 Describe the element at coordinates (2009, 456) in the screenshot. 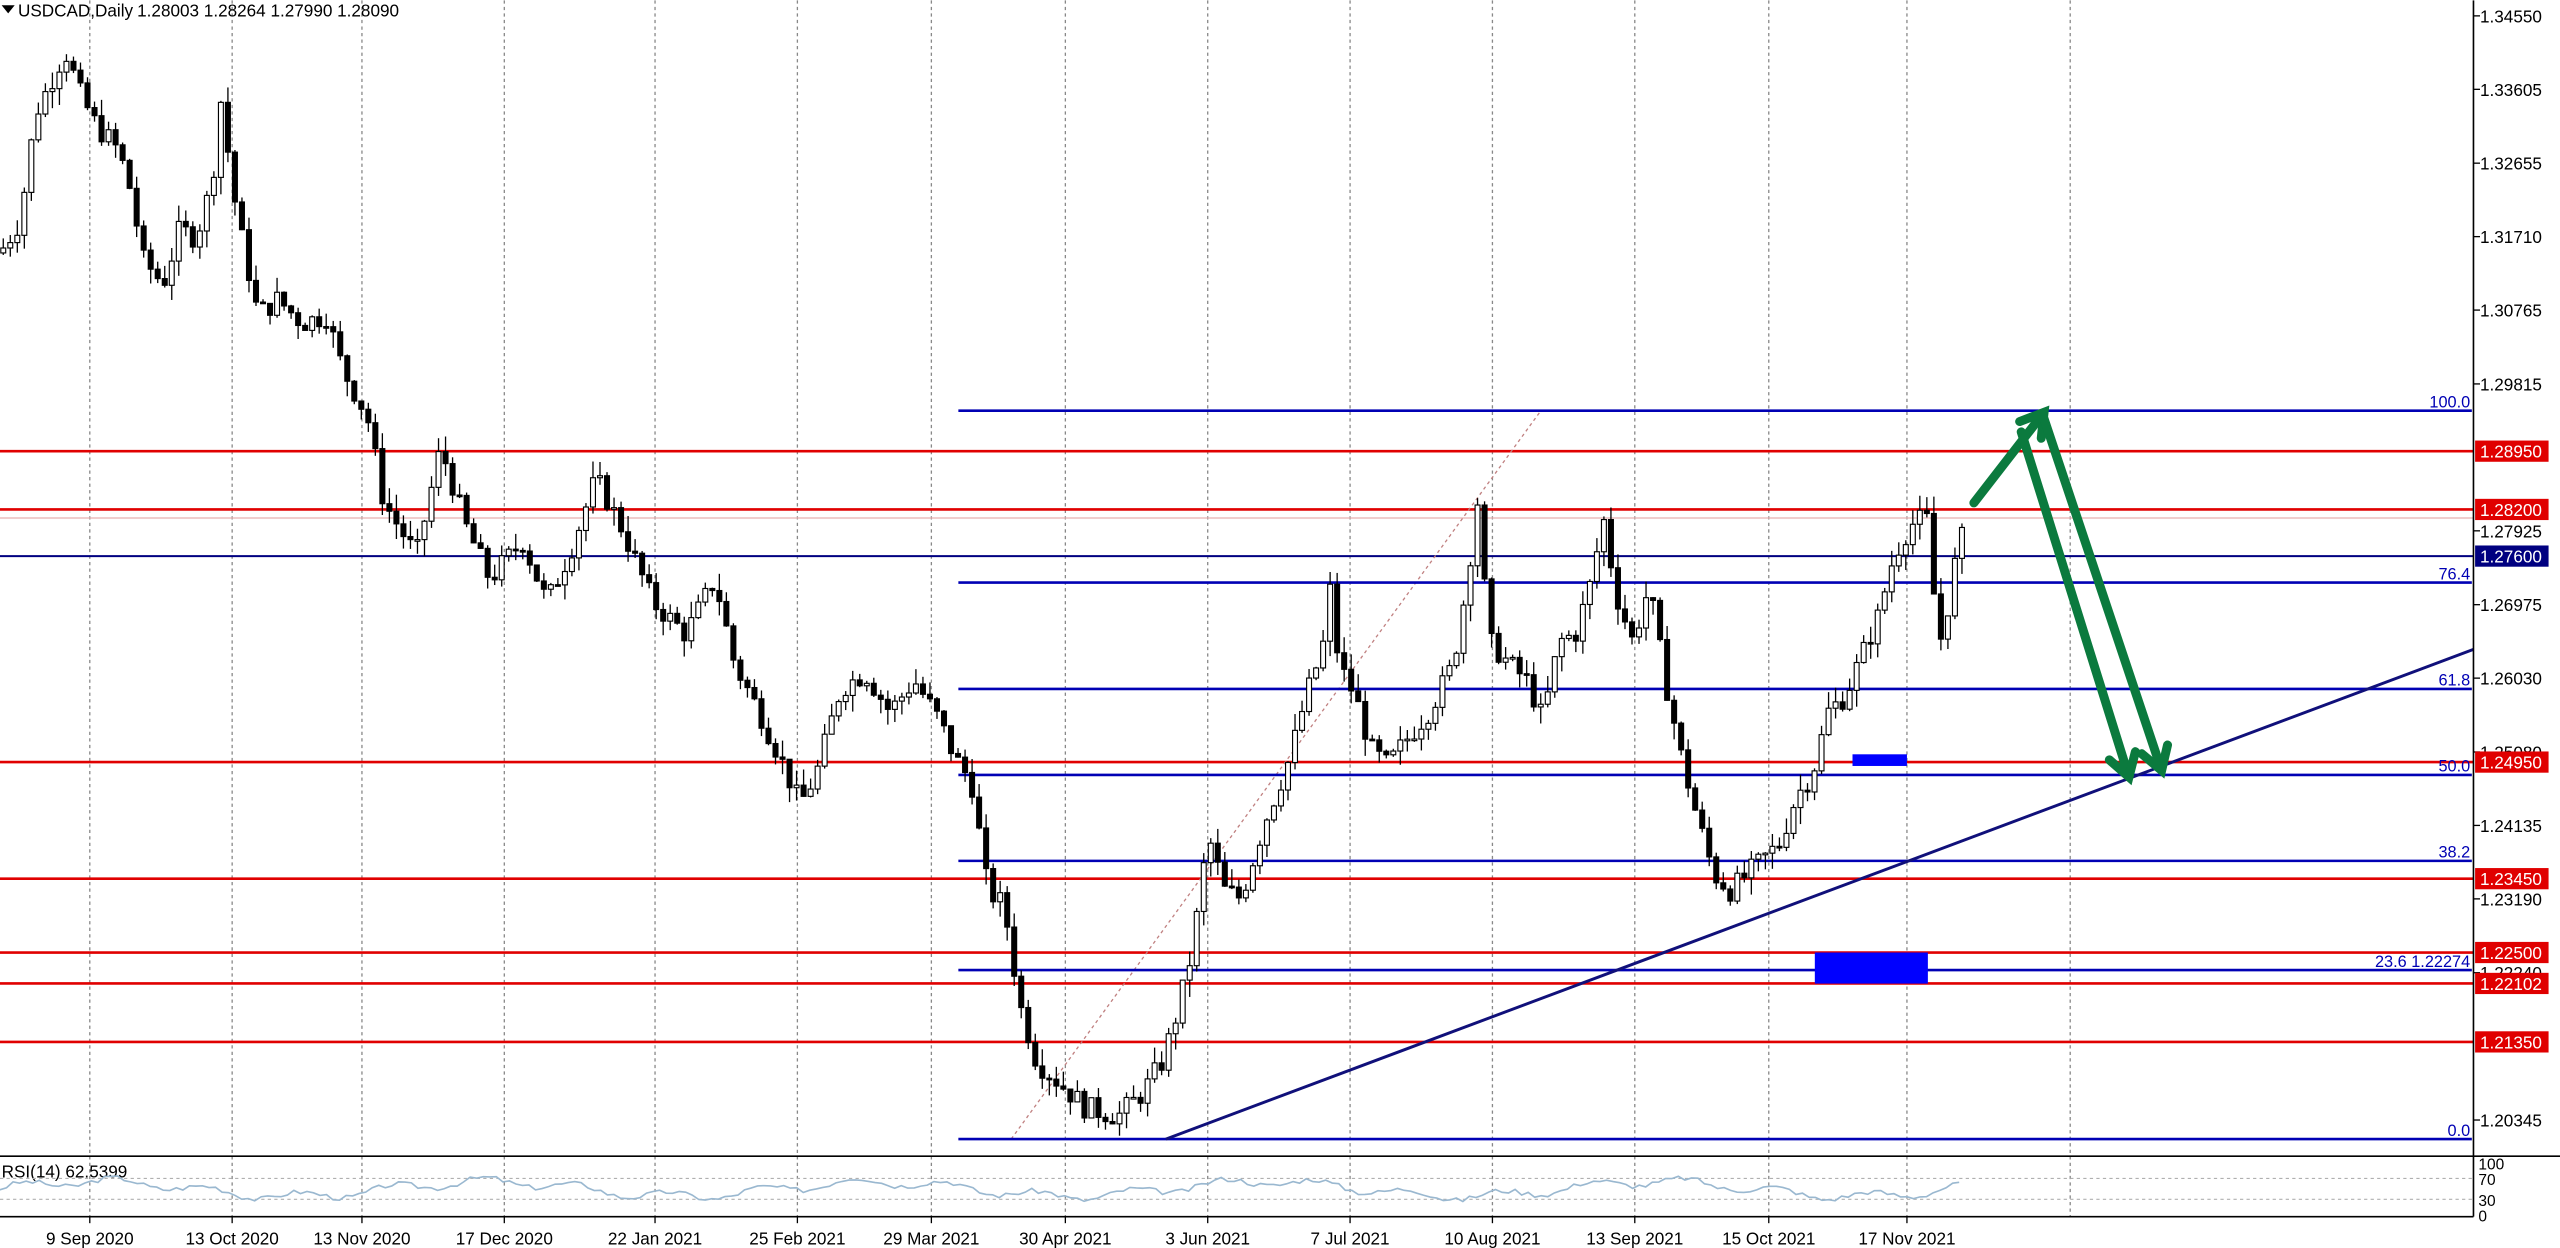

I see `arrow-up-up` at that location.